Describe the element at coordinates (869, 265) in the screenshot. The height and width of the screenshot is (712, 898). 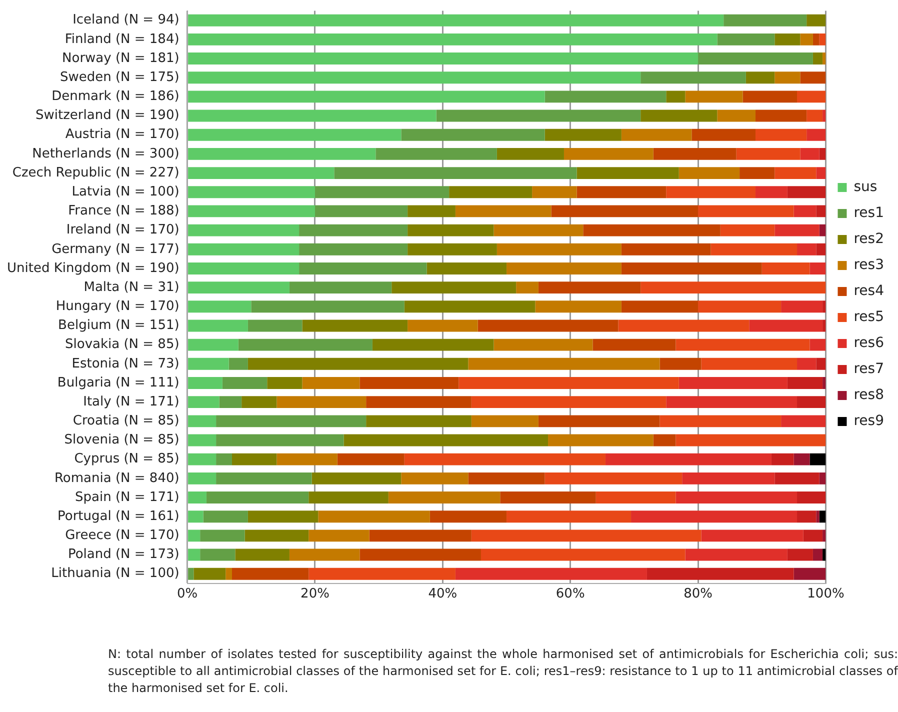
I see `legend-label: res3` at that location.